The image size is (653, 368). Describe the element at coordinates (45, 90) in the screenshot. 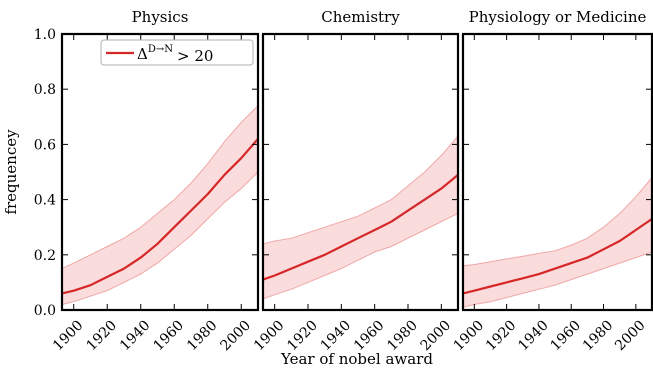

I see `y-tick-label: 0.8` at that location.